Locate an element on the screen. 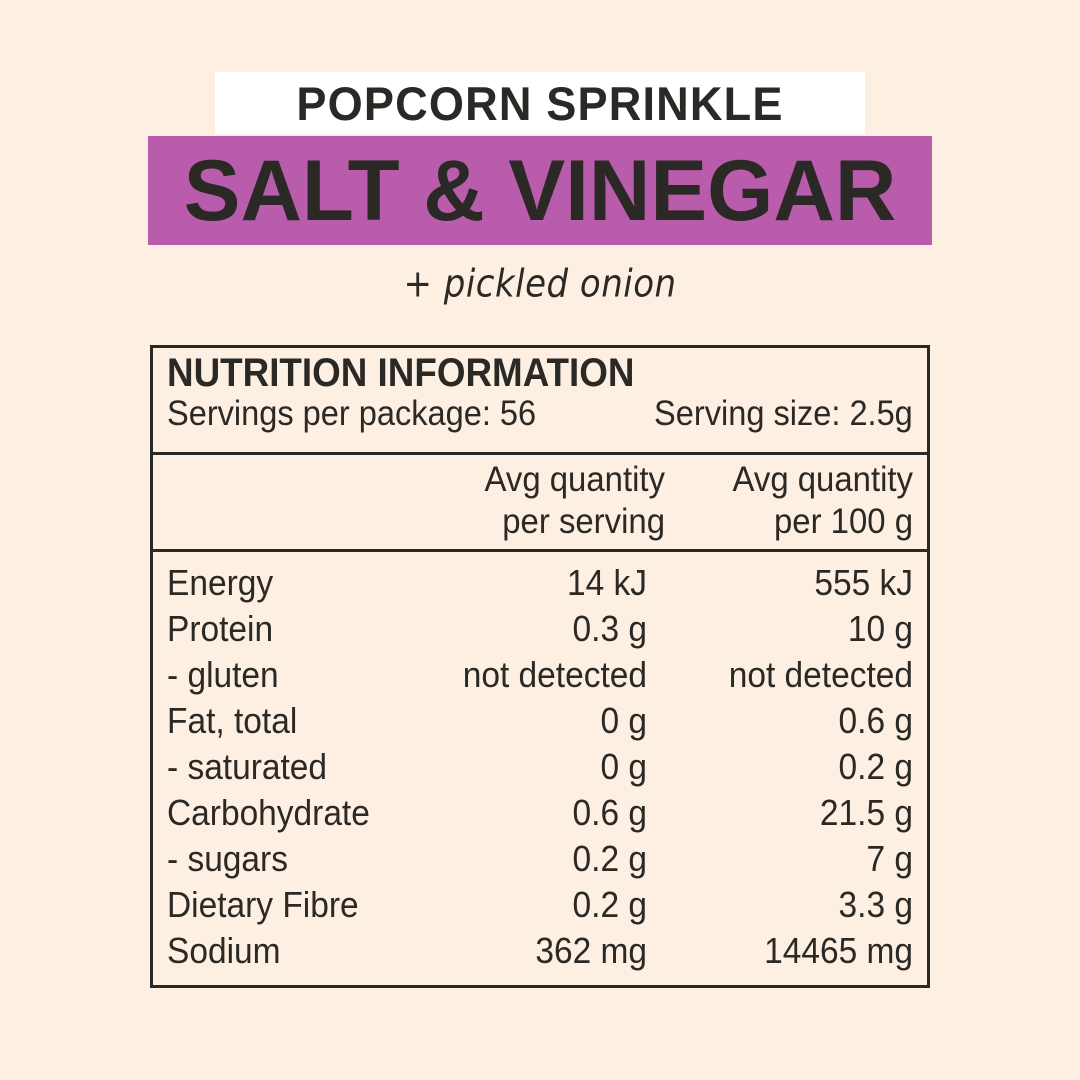 The height and width of the screenshot is (1080, 1080). nutrient-name: - gluten is located at coordinates (223, 674).